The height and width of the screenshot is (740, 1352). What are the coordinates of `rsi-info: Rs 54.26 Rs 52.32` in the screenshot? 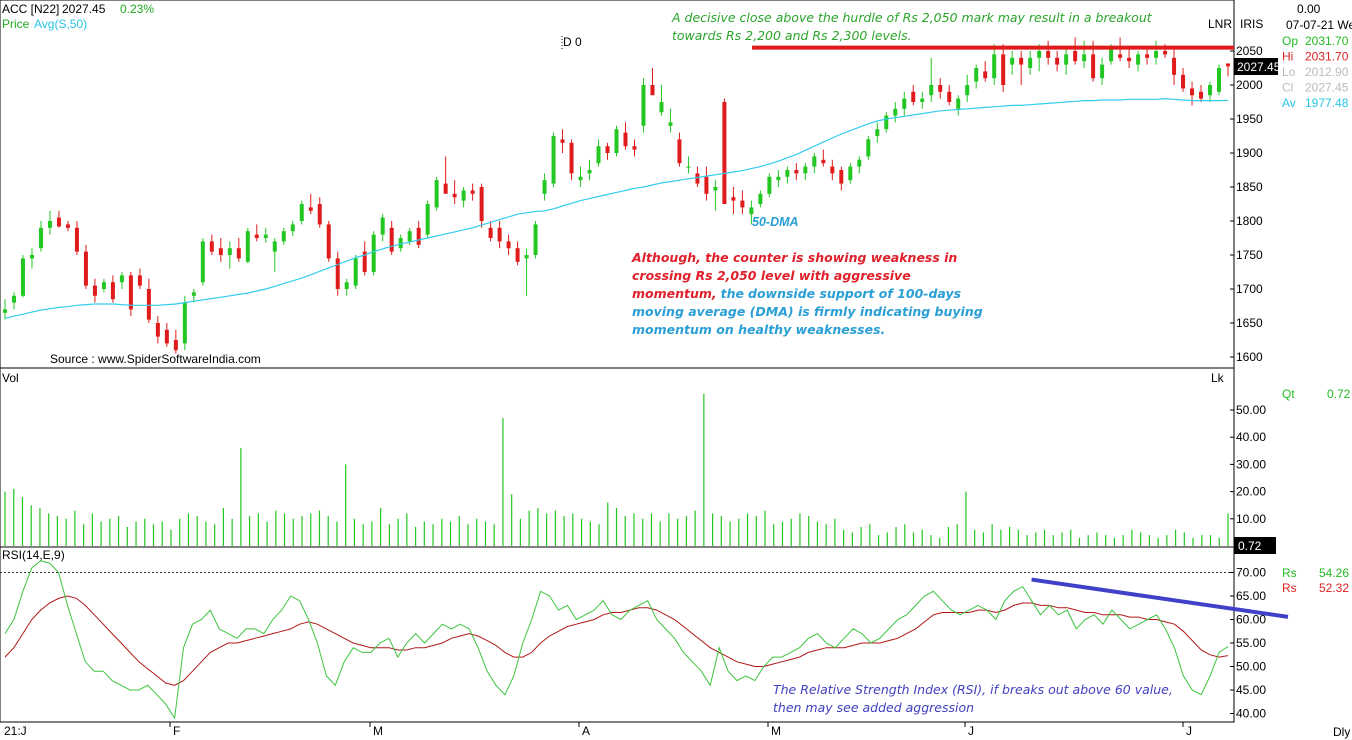 It's located at (1315, 580).